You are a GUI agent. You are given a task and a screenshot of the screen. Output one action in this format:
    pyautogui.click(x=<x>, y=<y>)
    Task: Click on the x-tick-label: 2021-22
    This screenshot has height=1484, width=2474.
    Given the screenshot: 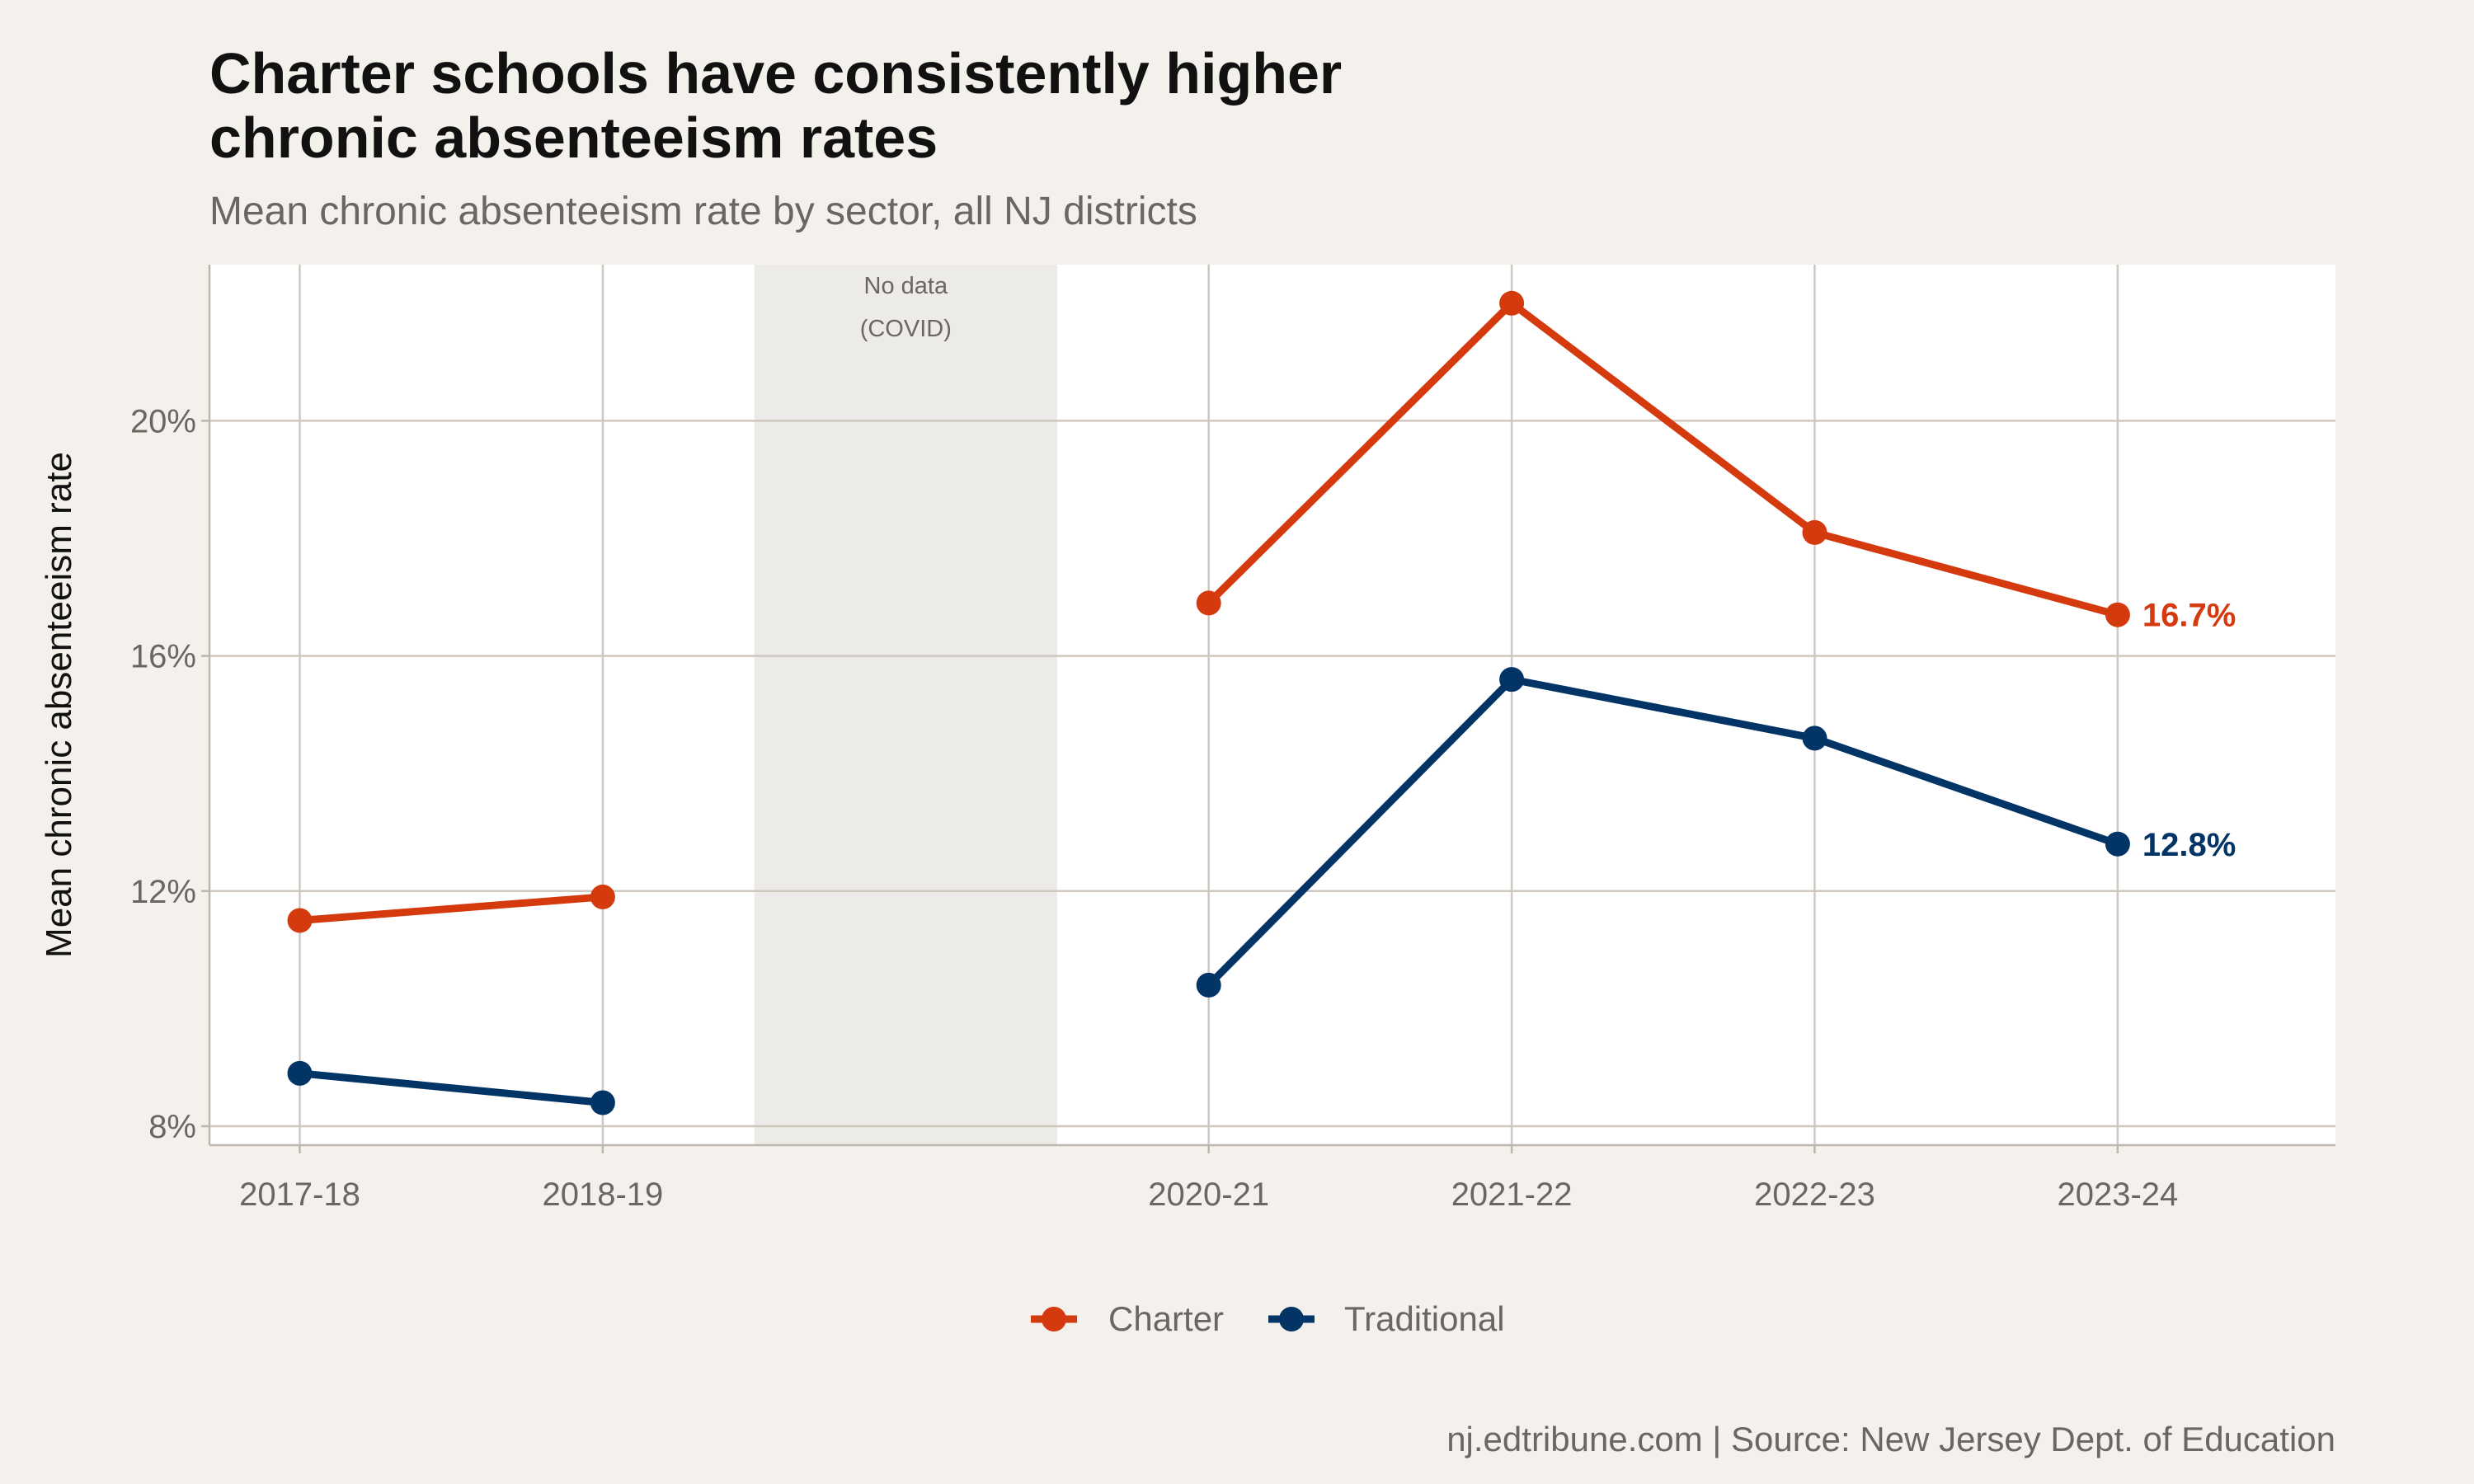 What is the action you would take?
    pyautogui.click(x=1512, y=1194)
    